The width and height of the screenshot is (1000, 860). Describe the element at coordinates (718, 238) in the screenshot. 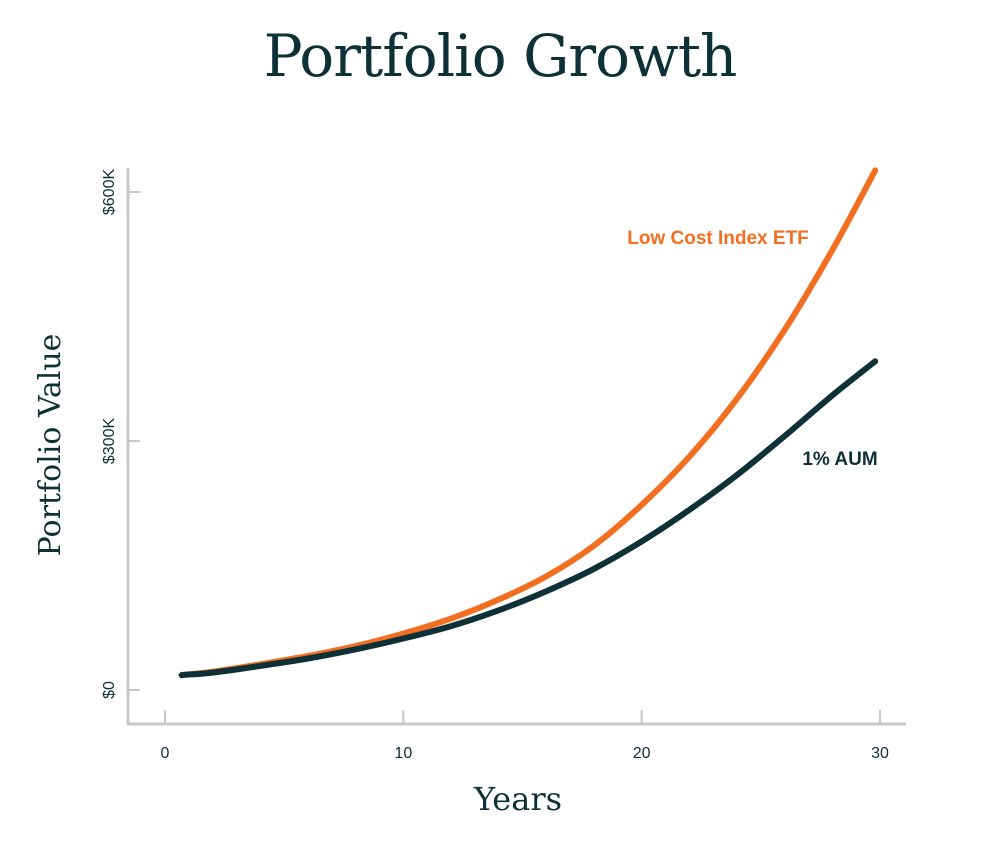

I see `series-label-low-cost-index-etf: Low Cost Index ETF` at that location.